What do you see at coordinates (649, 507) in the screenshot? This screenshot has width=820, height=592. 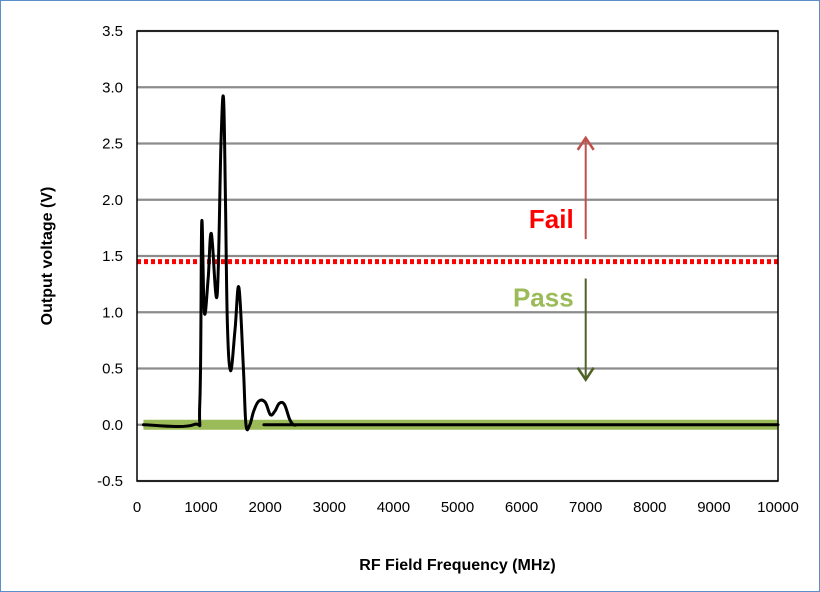 I see `x-tick-label: 8000` at bounding box center [649, 507].